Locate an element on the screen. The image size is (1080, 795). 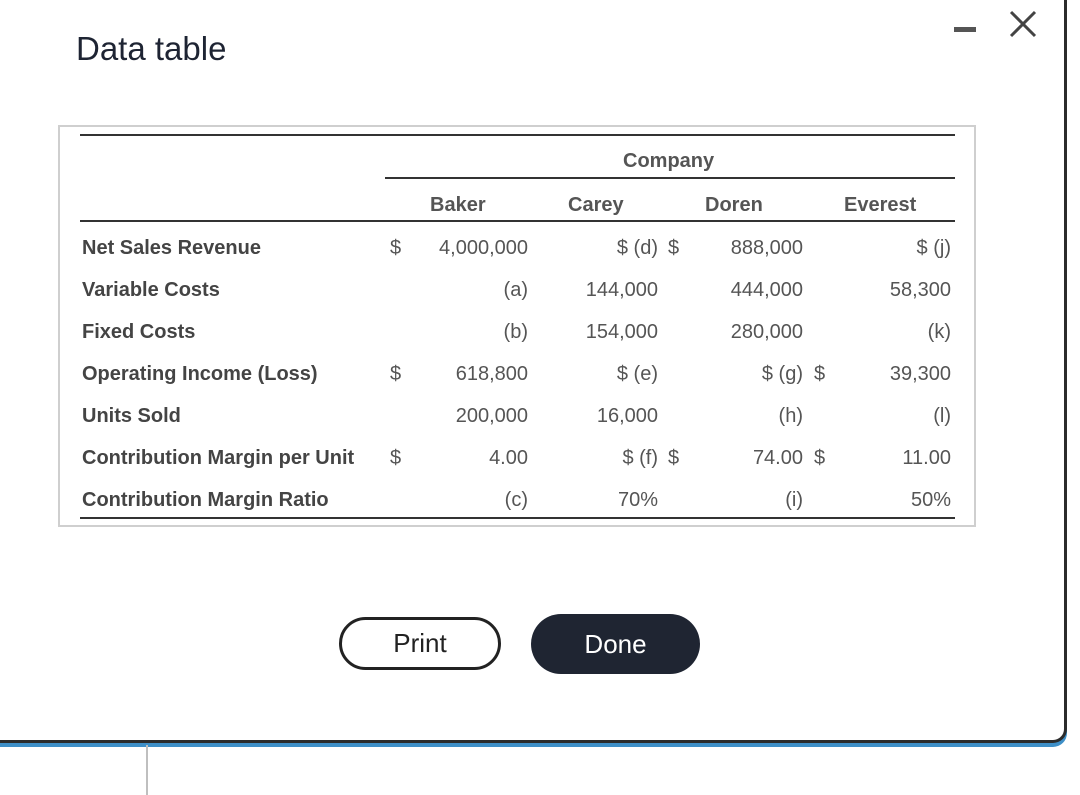
row-label: Units Sold is located at coordinates (131, 416).